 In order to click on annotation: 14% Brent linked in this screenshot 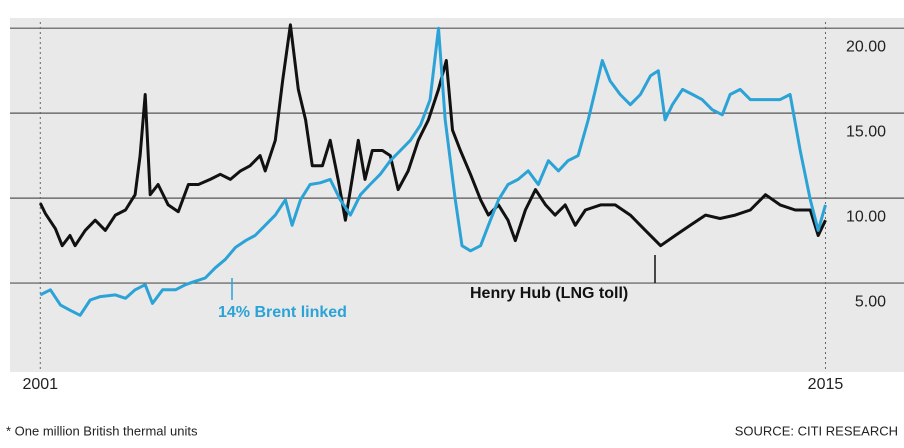, I will do `click(282, 312)`.